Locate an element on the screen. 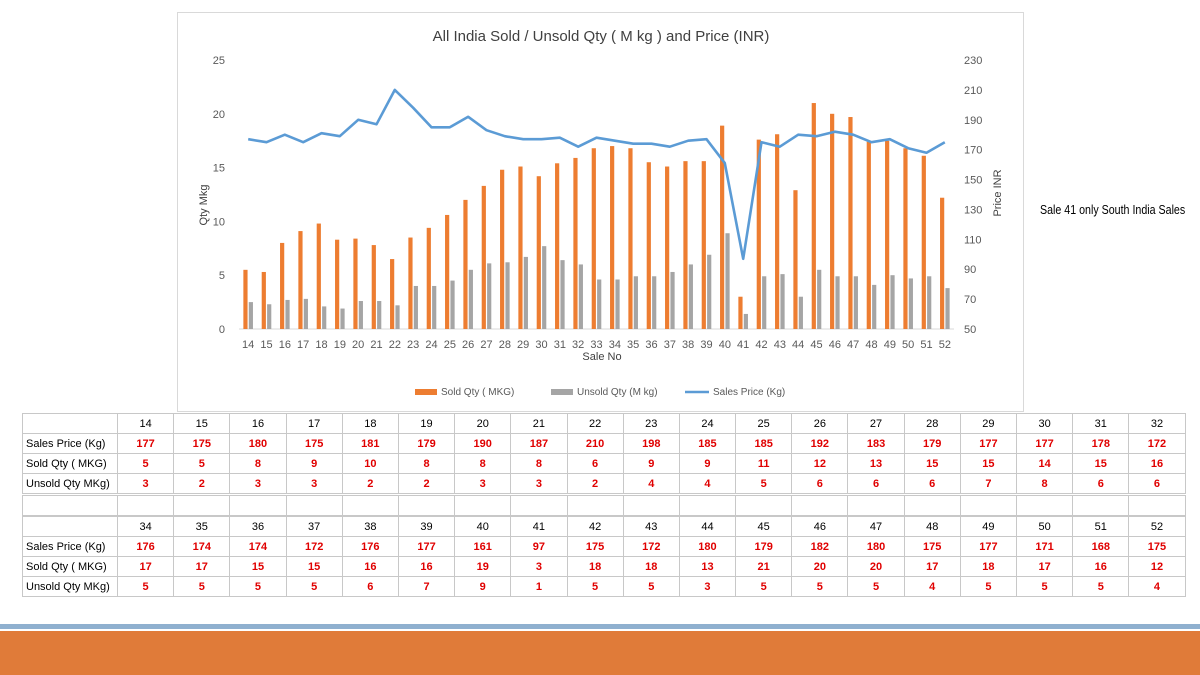 Image resolution: width=1200 pixels, height=675 pixels. x-tick-label: 50 is located at coordinates (908, 345).